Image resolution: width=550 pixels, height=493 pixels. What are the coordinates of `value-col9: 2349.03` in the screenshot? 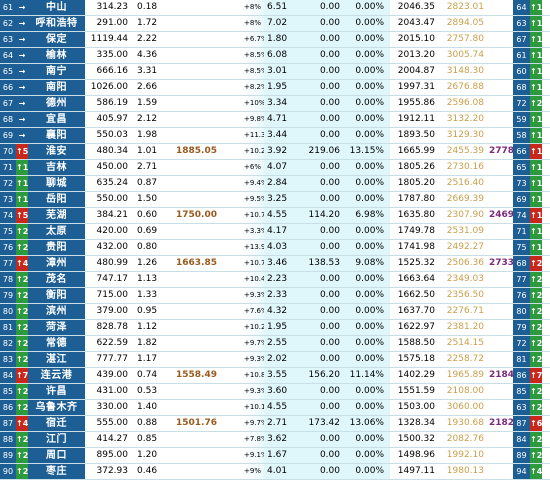 It's located at (465, 279).